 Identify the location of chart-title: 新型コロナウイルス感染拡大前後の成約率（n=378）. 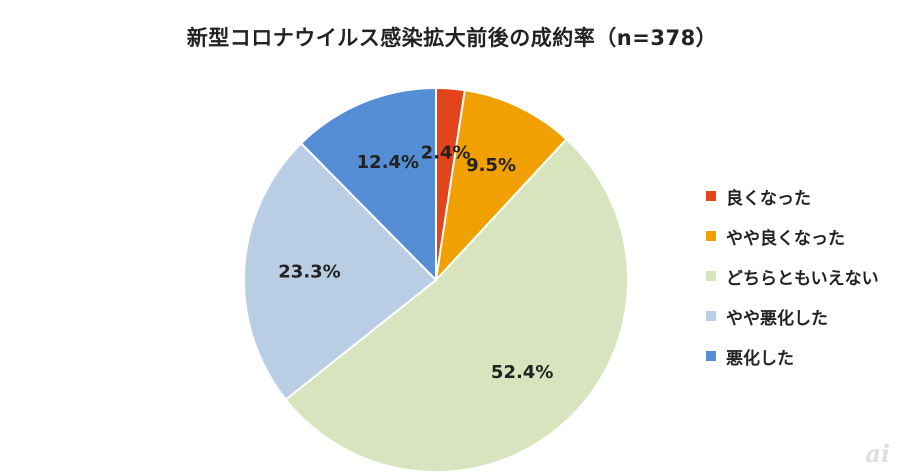
(452, 38).